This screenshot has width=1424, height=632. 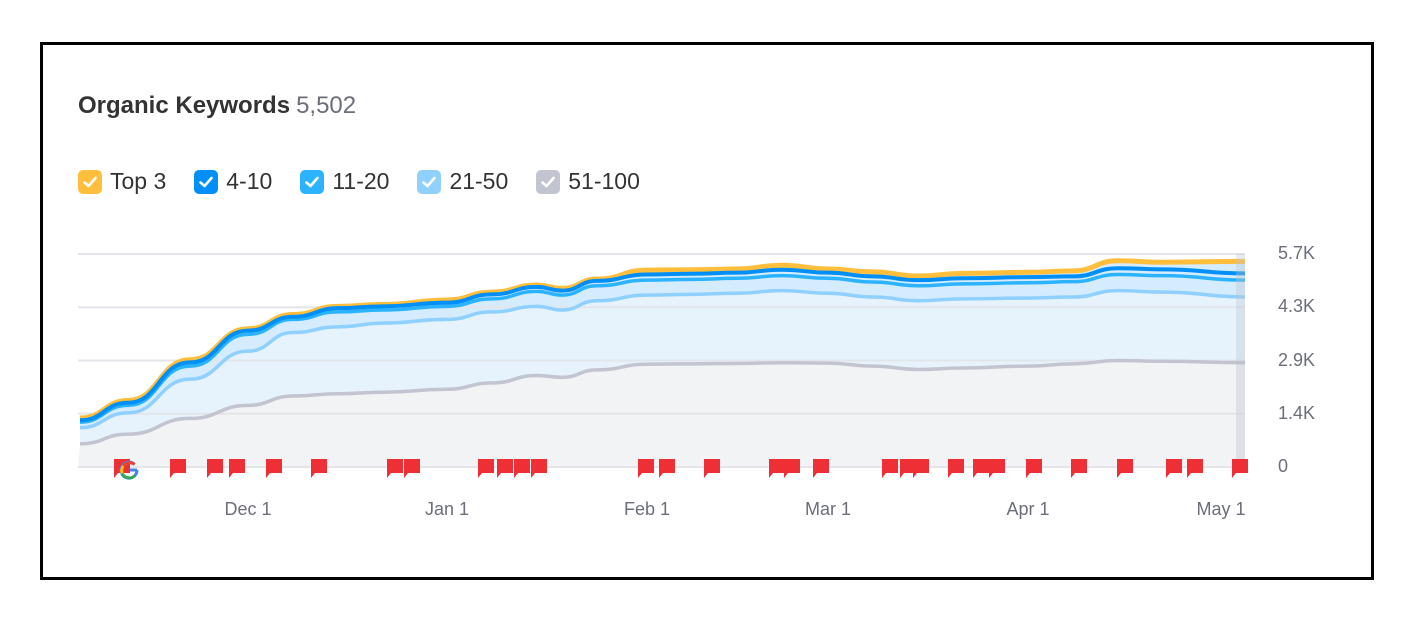 What do you see at coordinates (1297, 253) in the screenshot?
I see `y-tick-label: 5.7K` at bounding box center [1297, 253].